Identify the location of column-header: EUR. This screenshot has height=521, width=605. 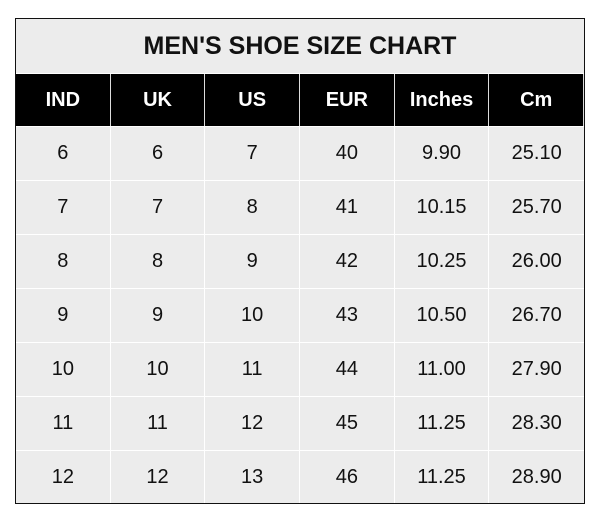
(347, 100).